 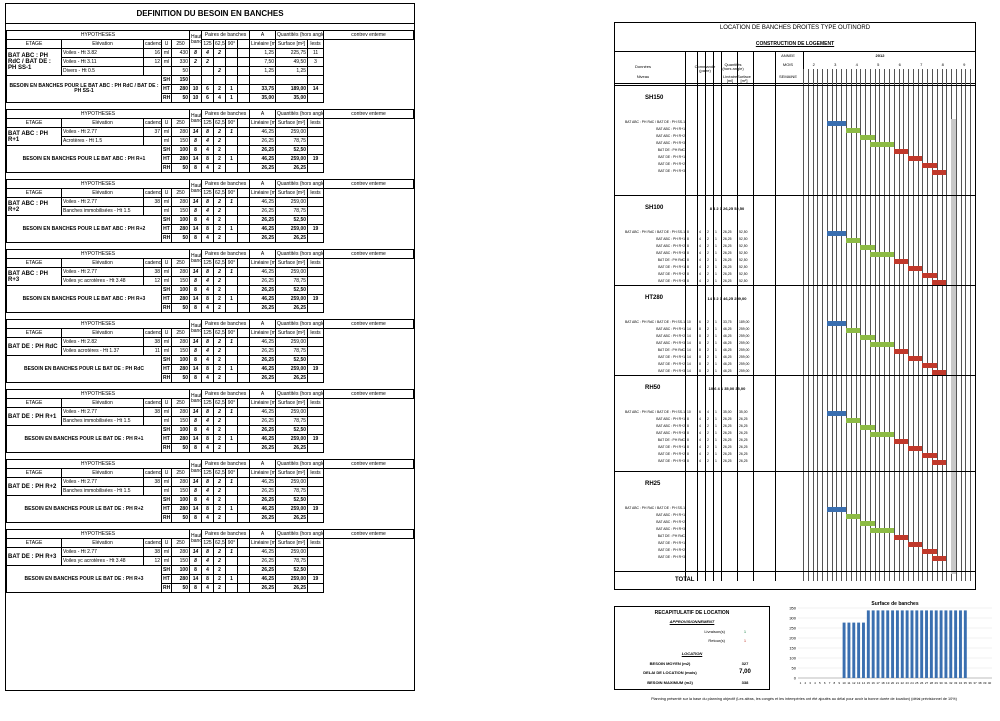 I want to click on planning-value: 46,25, so click(x=727, y=371).